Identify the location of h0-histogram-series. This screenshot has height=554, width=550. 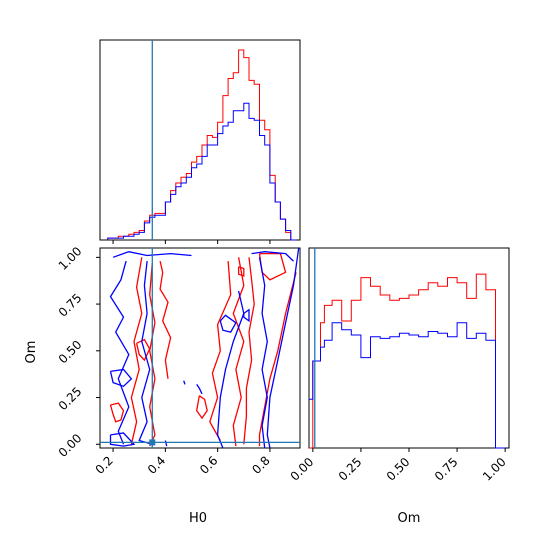
(202, 142).